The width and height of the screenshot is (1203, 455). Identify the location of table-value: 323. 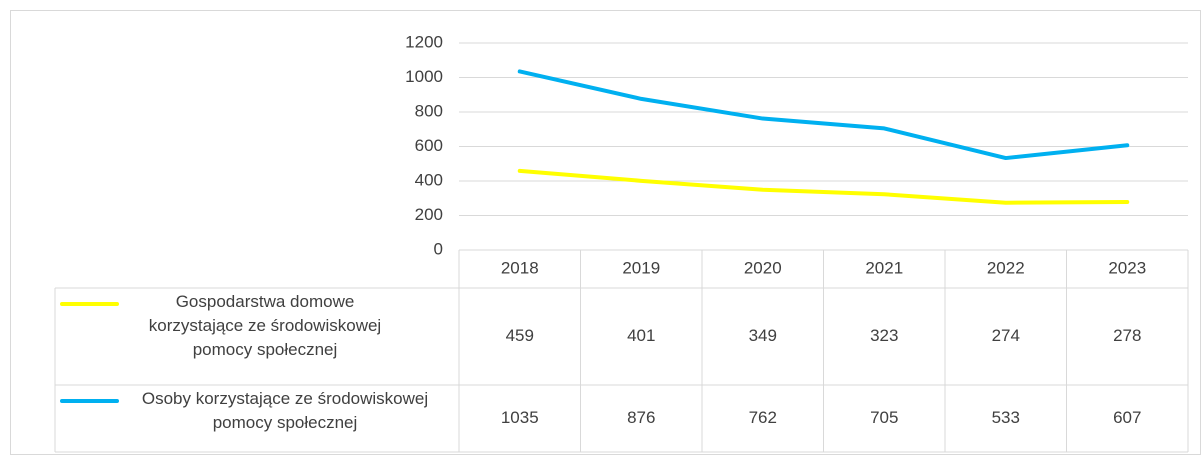
(884, 335).